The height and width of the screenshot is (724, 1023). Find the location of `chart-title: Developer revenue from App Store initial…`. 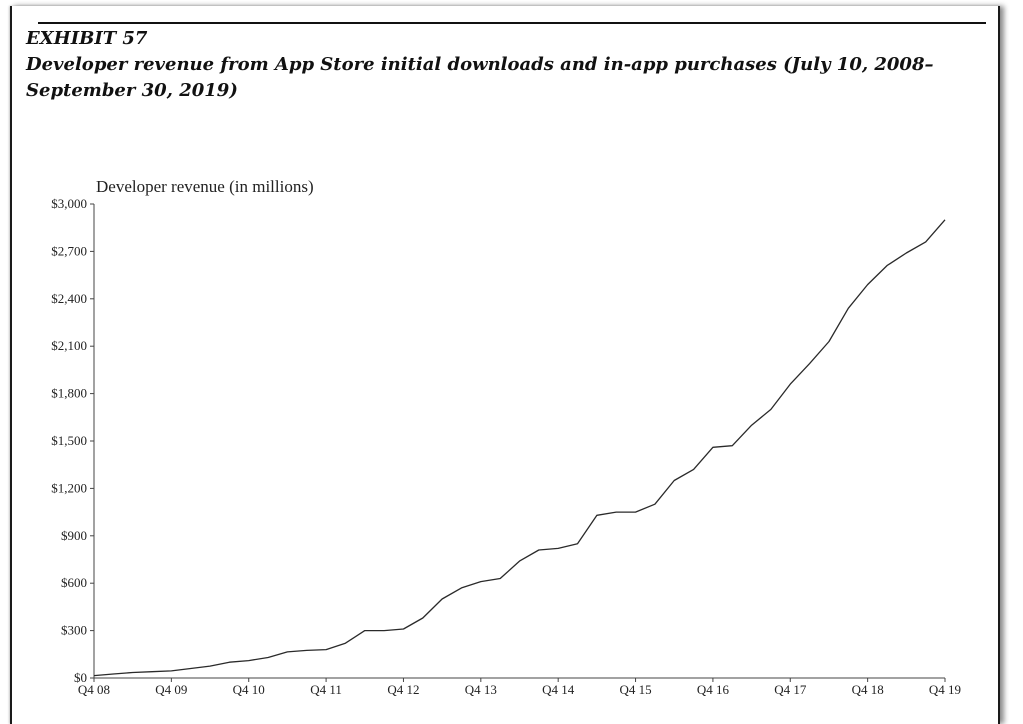

chart-title: Developer revenue from App Store initial… is located at coordinates (480, 77).